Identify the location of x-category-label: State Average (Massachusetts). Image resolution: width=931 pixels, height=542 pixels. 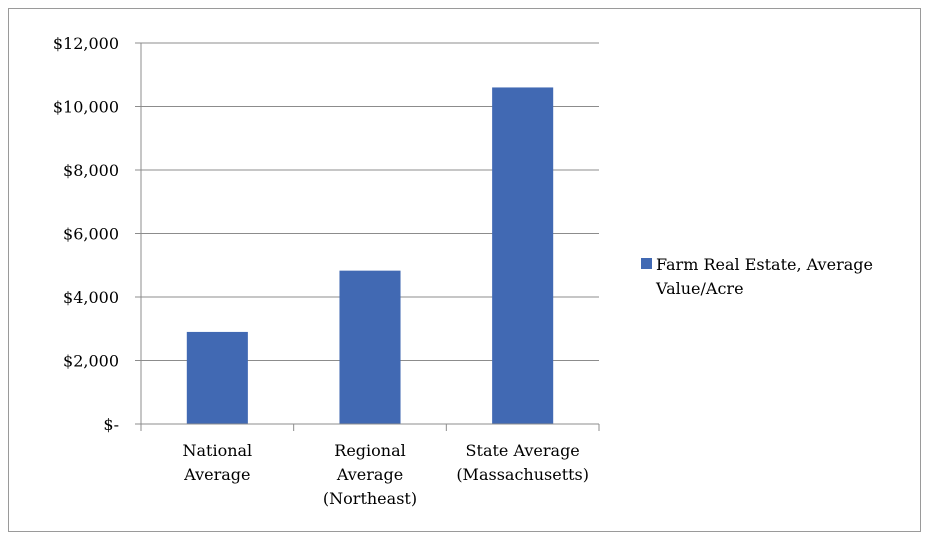
(522, 462).